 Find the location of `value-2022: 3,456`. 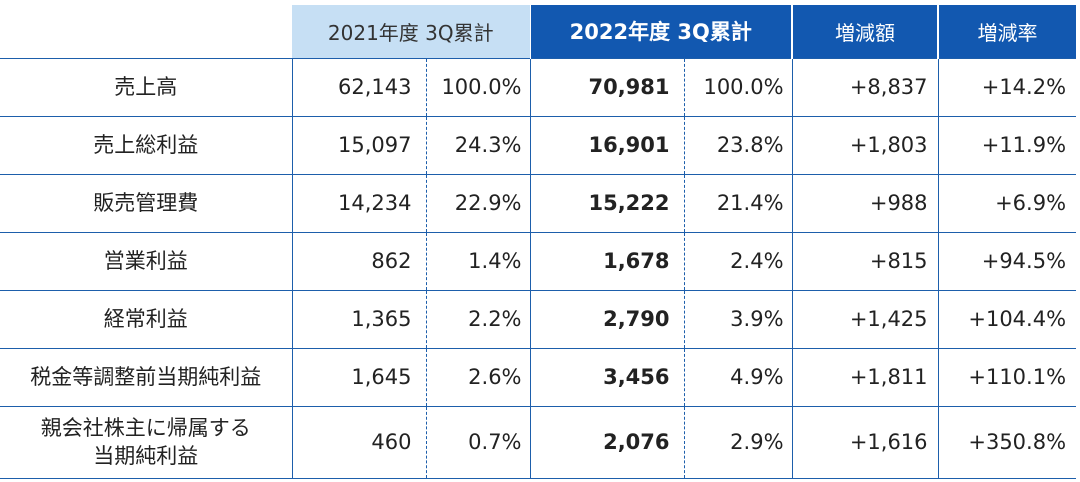

value-2022: 3,456 is located at coordinates (607, 376).